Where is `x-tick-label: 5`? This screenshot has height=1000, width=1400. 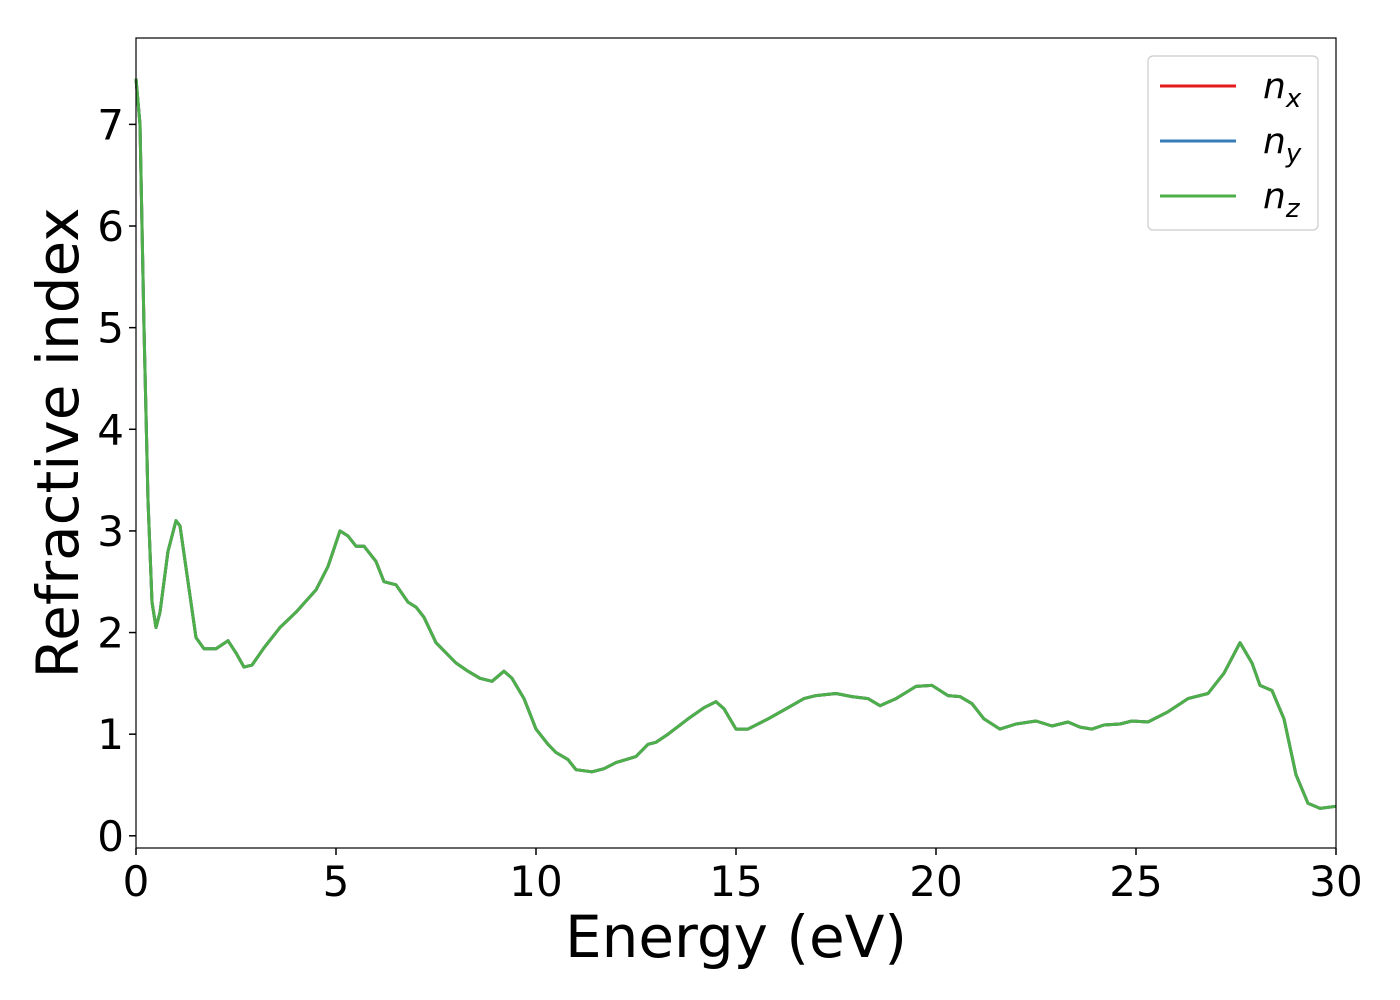
x-tick-label: 5 is located at coordinates (336, 881).